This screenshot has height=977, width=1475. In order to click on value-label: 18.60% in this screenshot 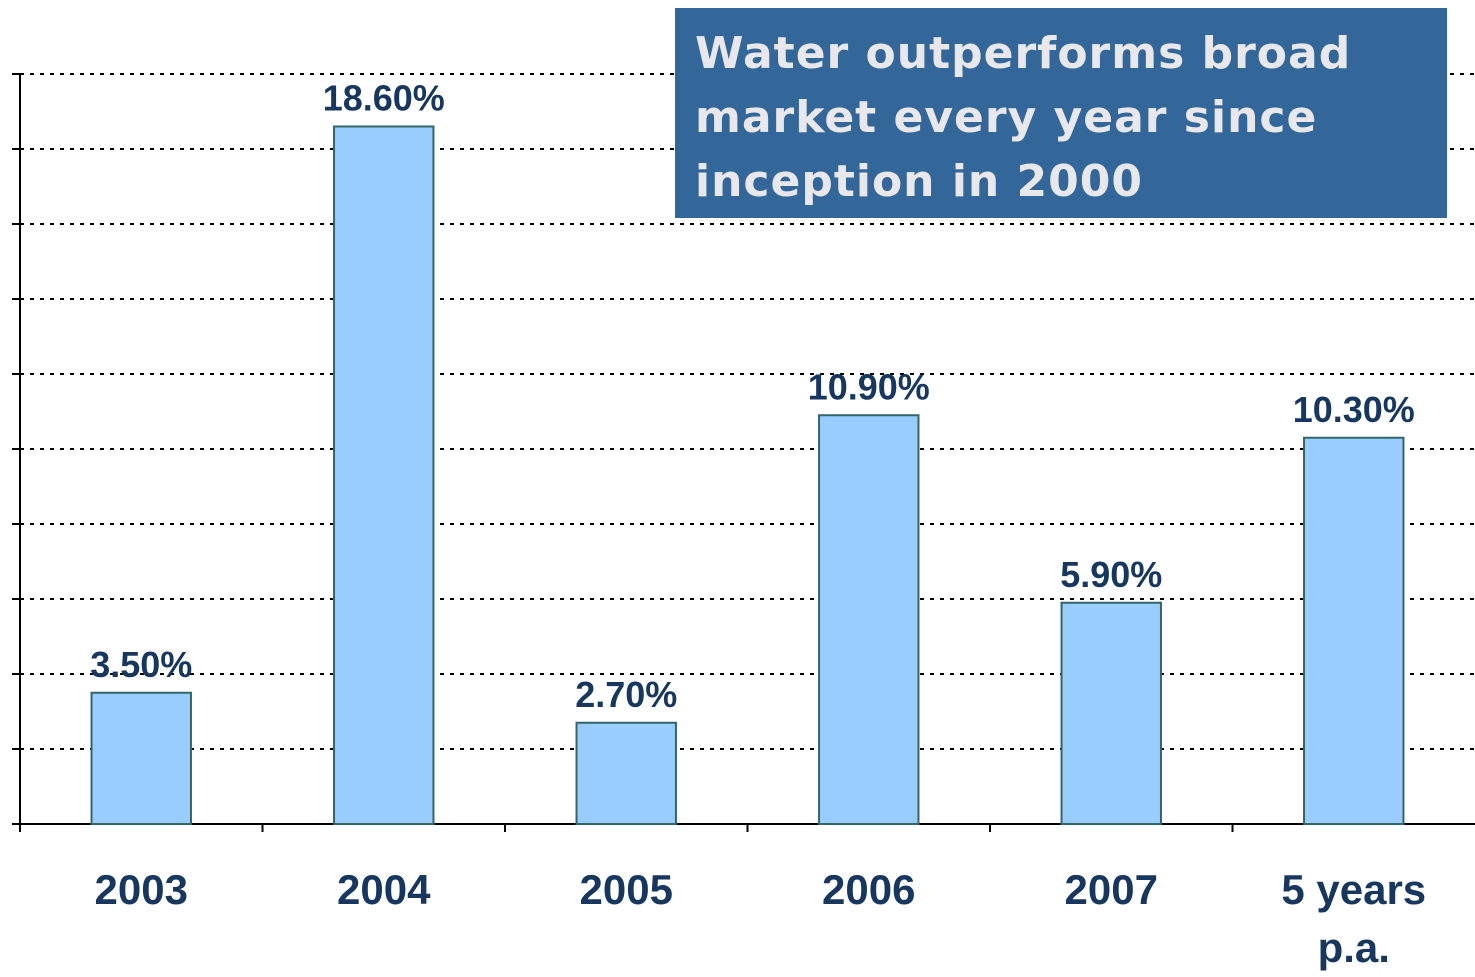, I will do `click(384, 98)`.